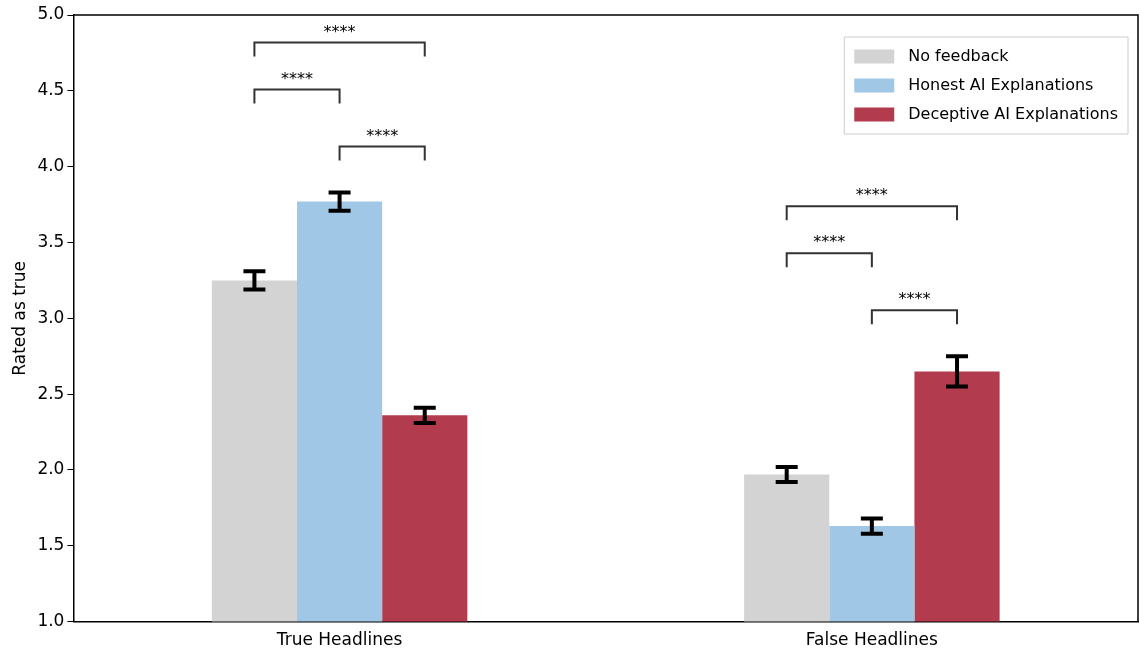  Describe the element at coordinates (1013, 113) in the screenshot. I see `legend-label: Deceptive AI Explanations` at that location.